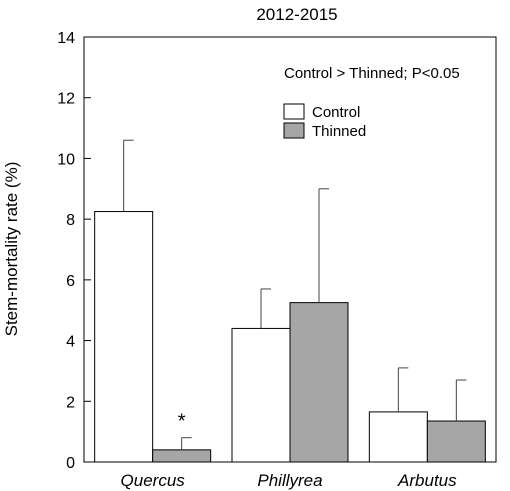 This screenshot has width=510, height=491. I want to click on bar-thinned-arbutus, so click(456, 441).